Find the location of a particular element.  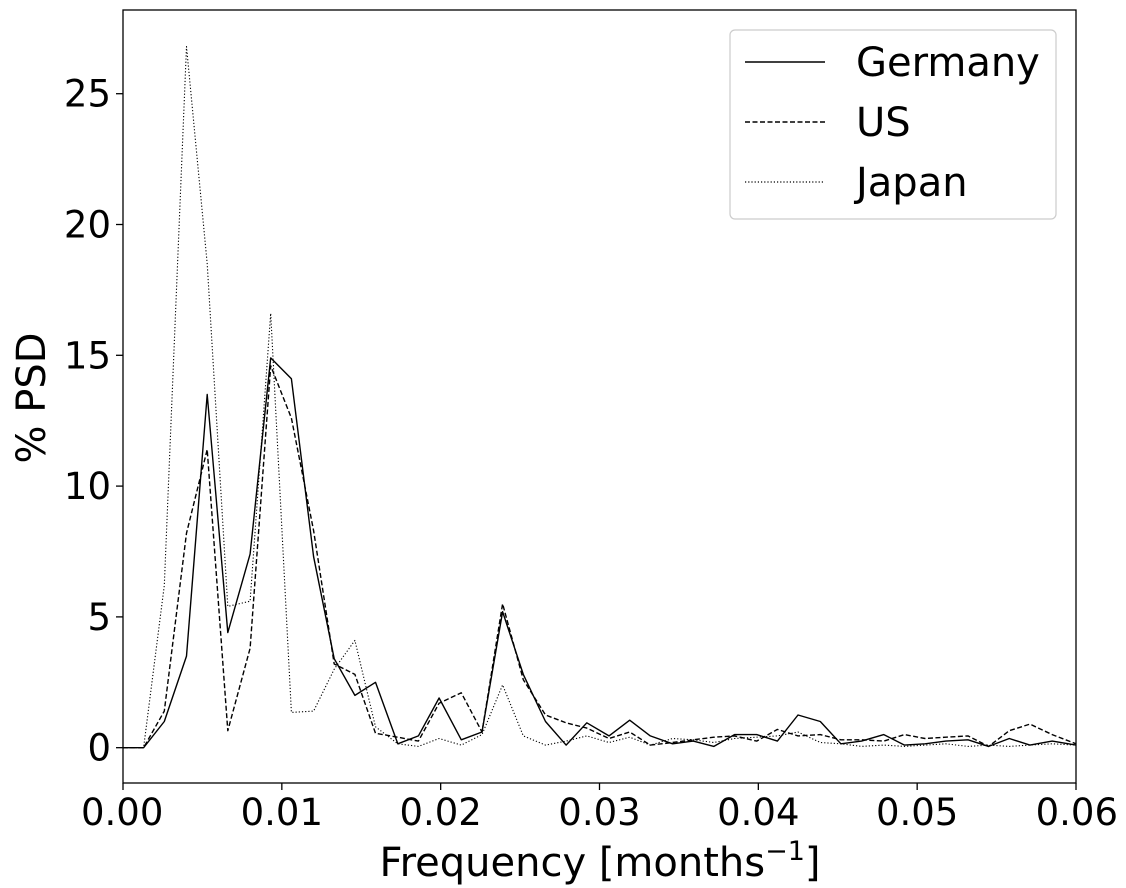

x-tick-label: 0.06 is located at coordinates (1077, 812).